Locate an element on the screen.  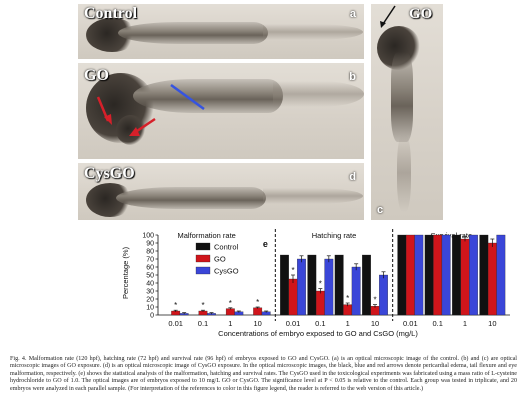
y-tick-label: 40 is located at coordinates (150, 284).